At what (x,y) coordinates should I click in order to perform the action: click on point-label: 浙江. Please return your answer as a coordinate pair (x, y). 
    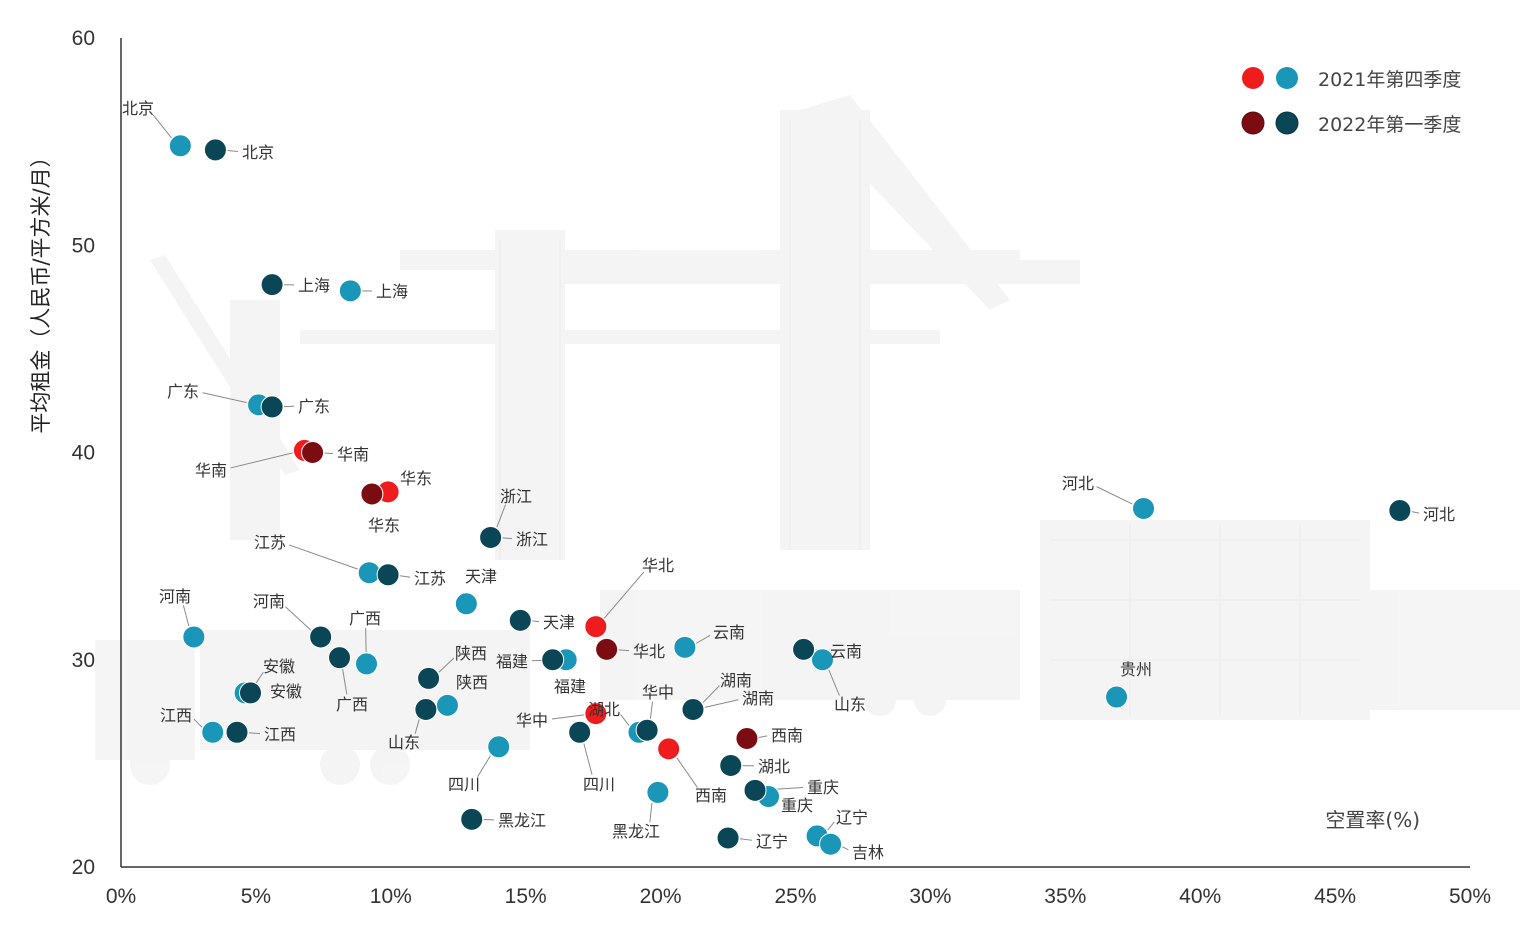
    Looking at the image, I should click on (516, 496).